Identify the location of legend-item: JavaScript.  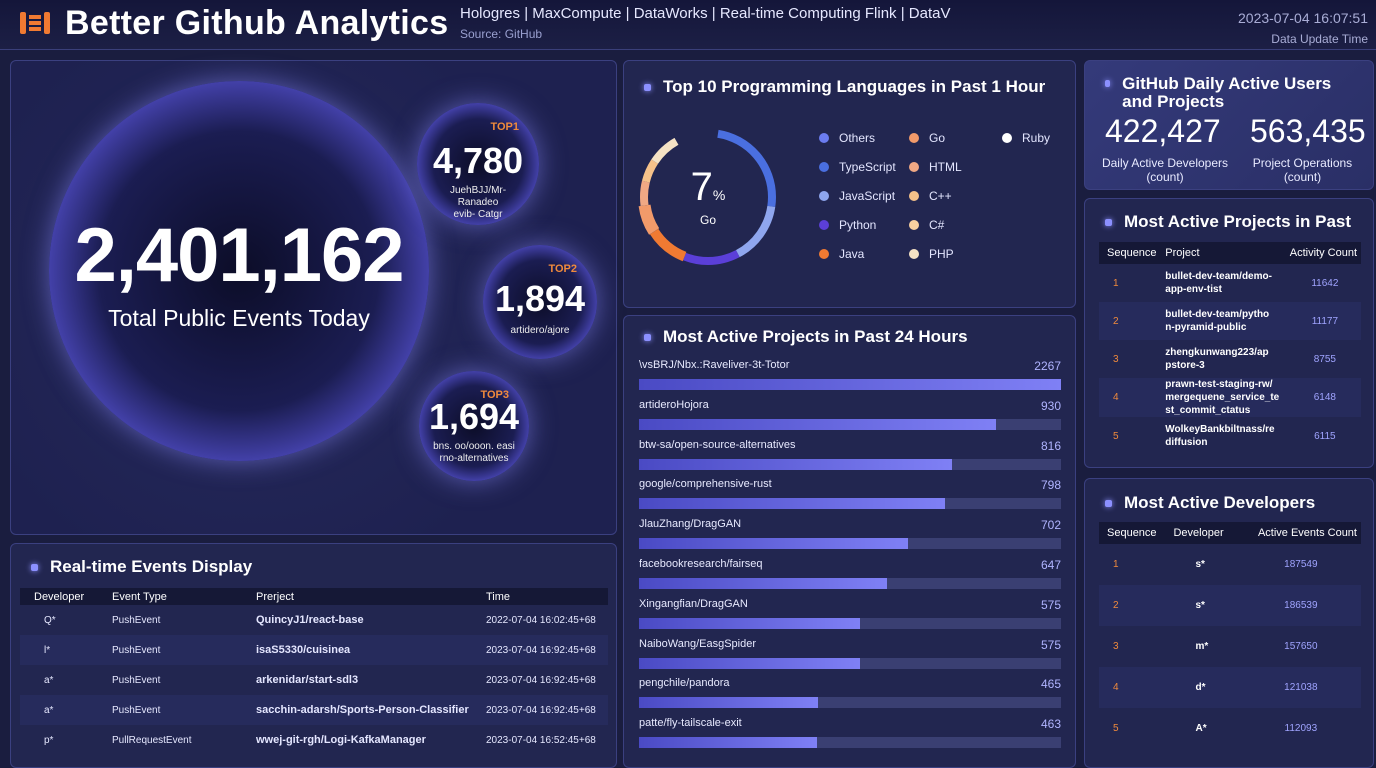
(857, 196).